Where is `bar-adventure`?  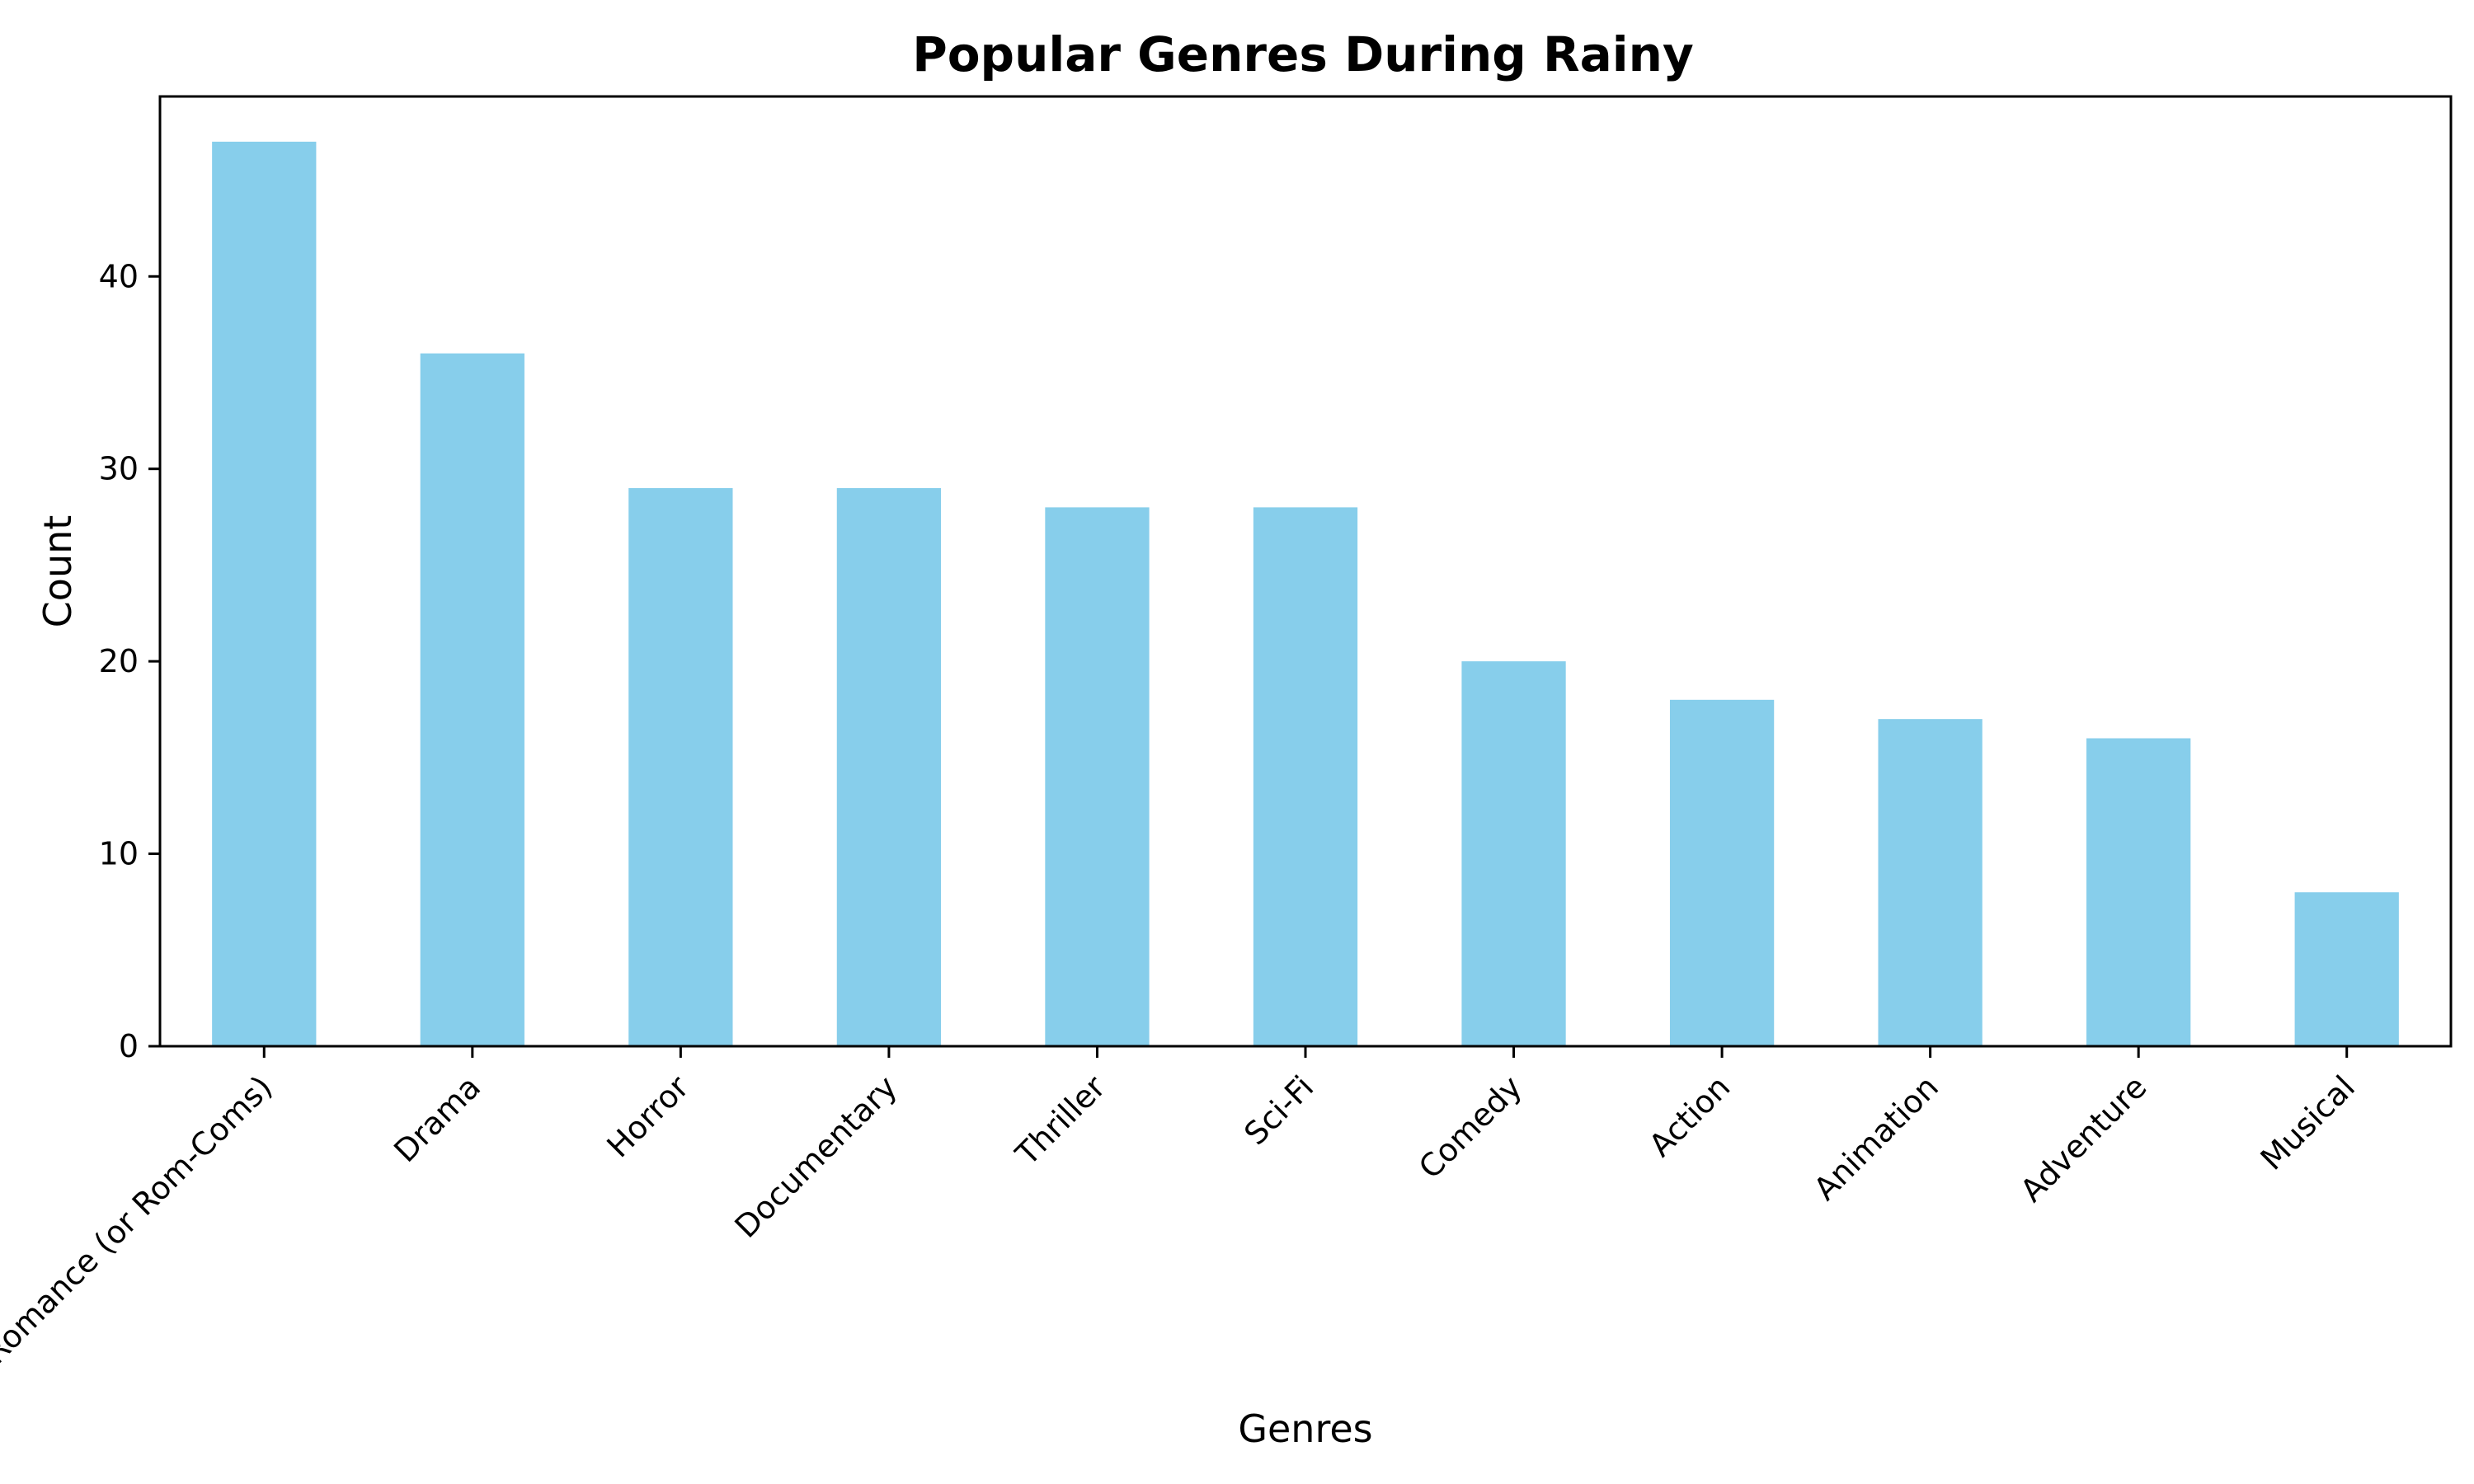
bar-adventure is located at coordinates (2138, 892).